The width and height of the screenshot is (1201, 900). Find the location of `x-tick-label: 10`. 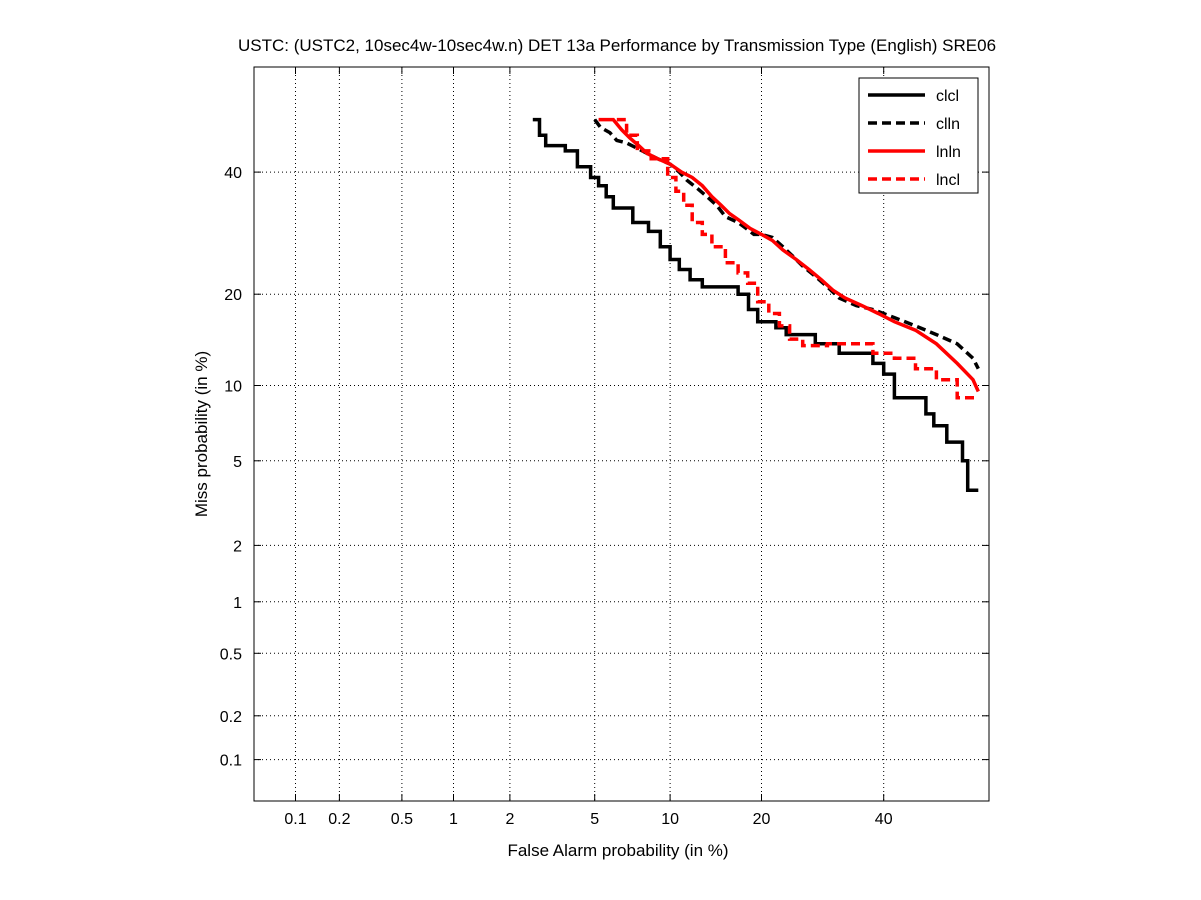

x-tick-label: 10 is located at coordinates (670, 819).